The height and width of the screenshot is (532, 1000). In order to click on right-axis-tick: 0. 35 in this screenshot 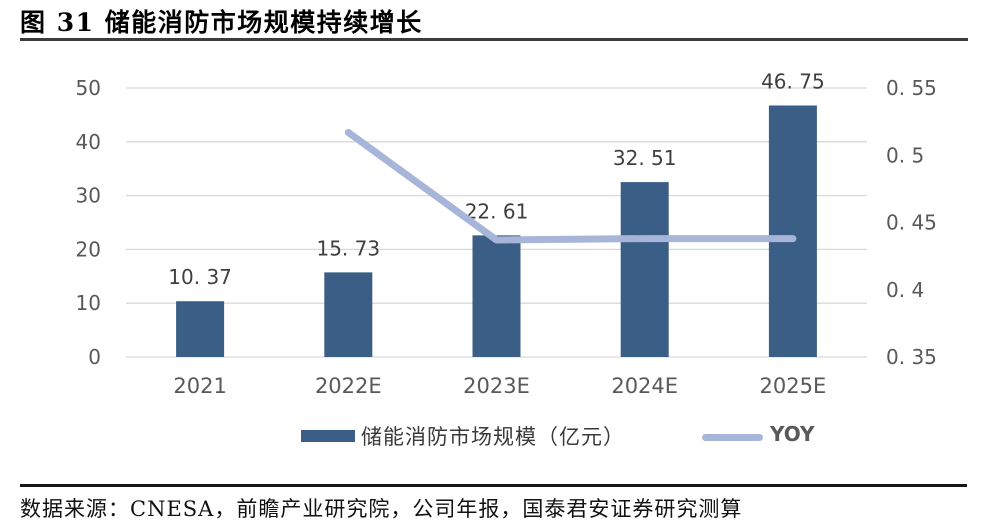, I will do `click(911, 357)`.